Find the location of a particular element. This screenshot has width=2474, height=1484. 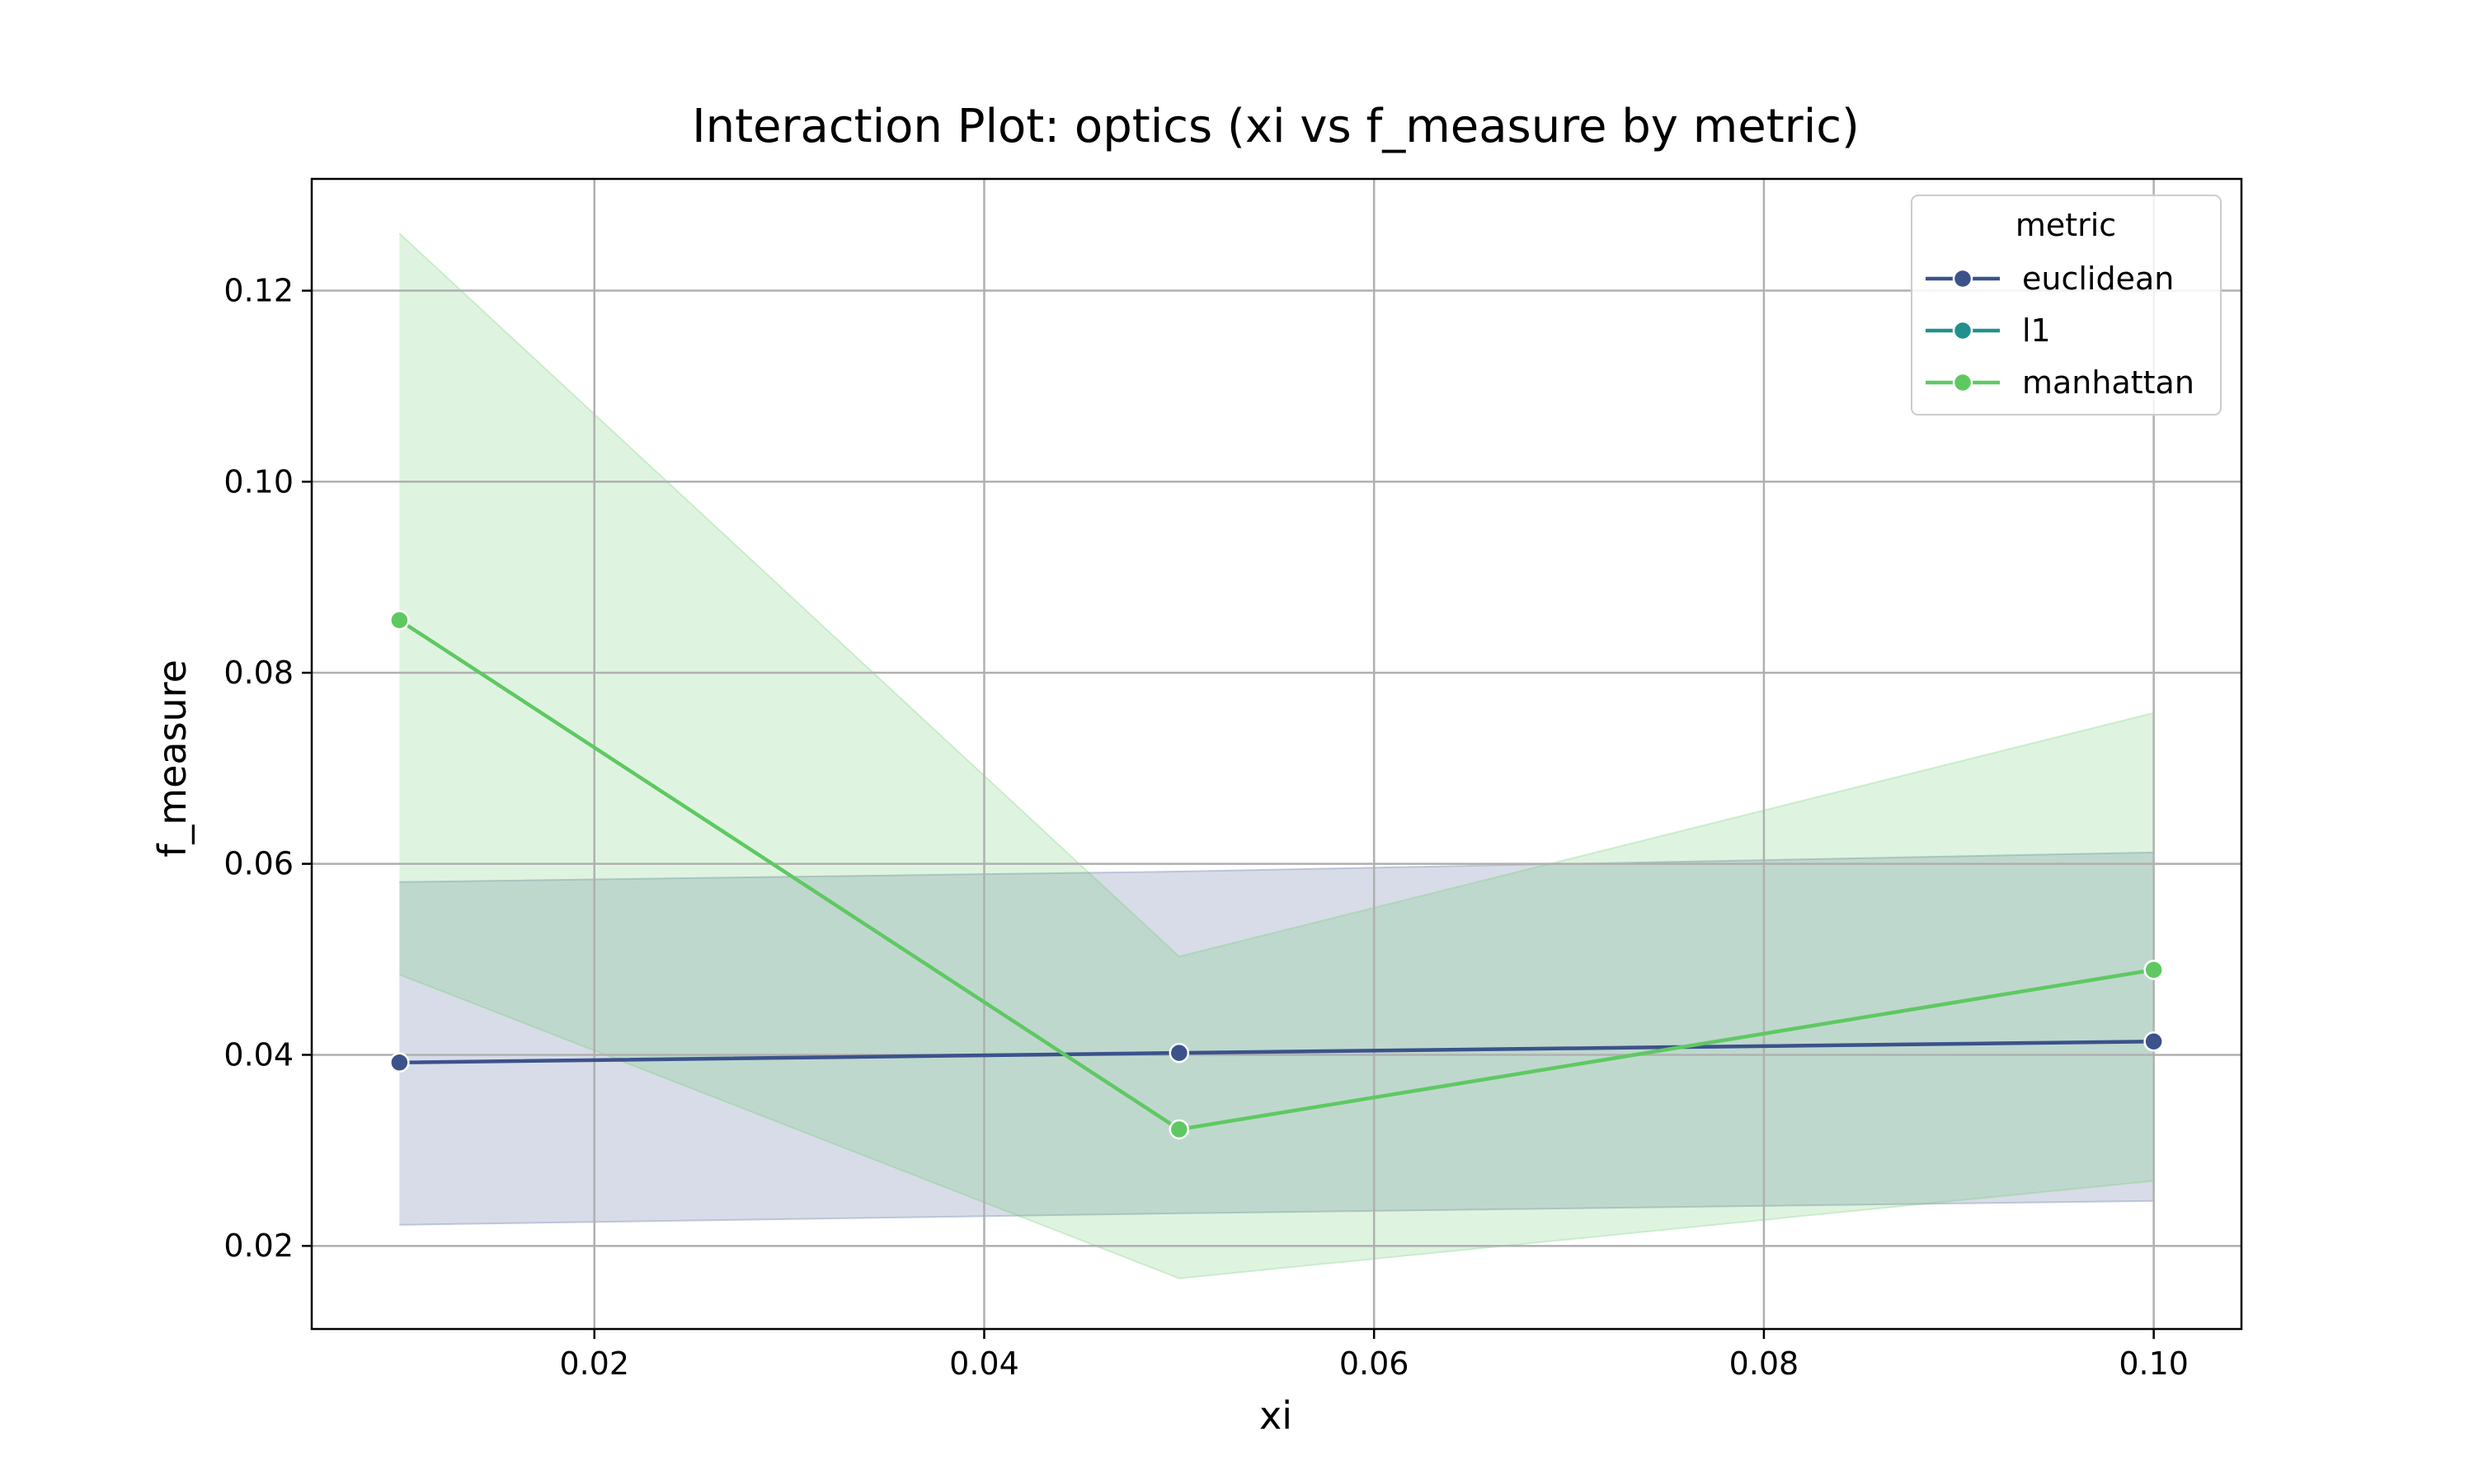

legend-label-euclidean: euclidean is located at coordinates (2098, 279).